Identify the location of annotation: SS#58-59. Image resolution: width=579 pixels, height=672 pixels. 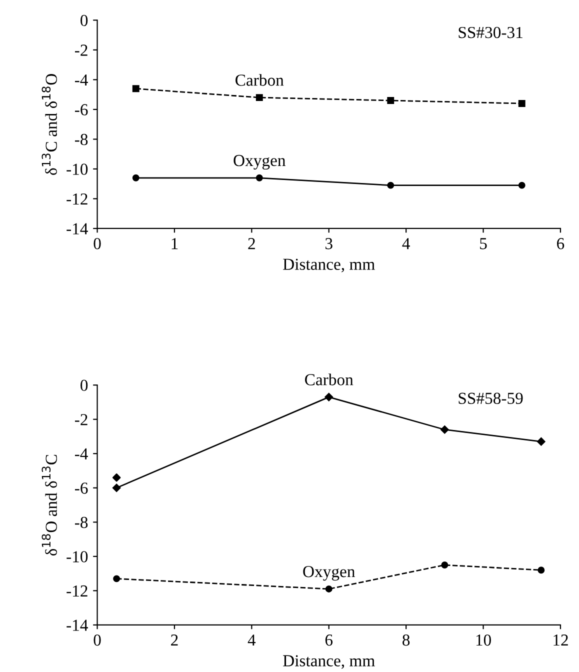
(490, 398).